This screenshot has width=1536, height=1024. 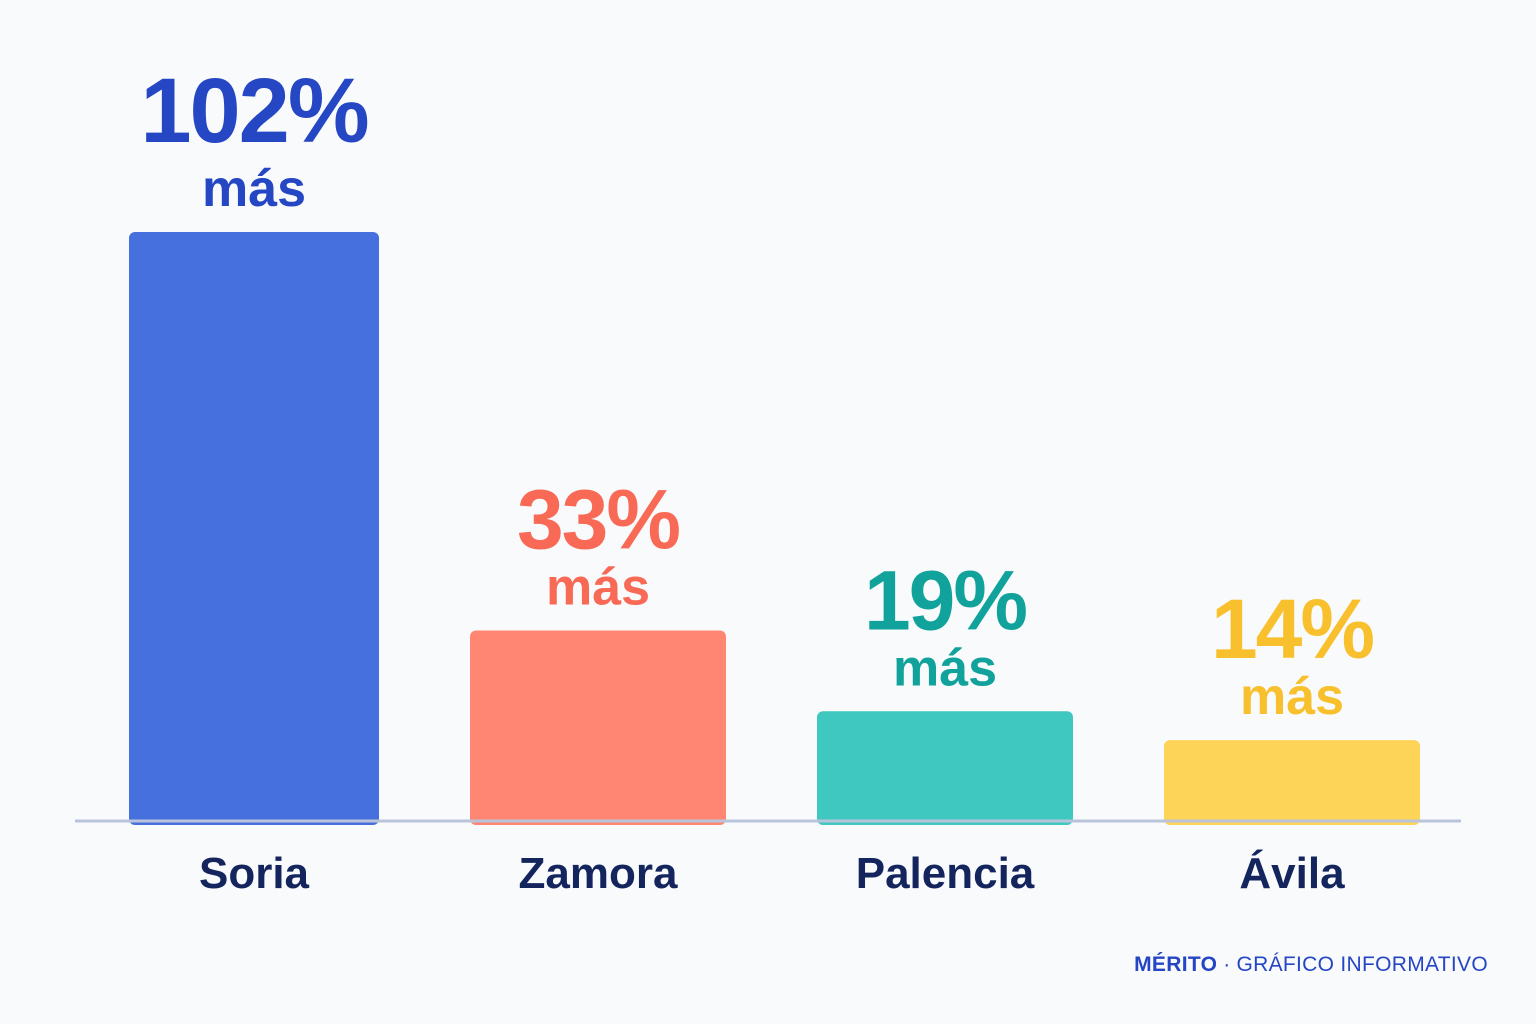 What do you see at coordinates (945, 768) in the screenshot?
I see `bar-palencia` at bounding box center [945, 768].